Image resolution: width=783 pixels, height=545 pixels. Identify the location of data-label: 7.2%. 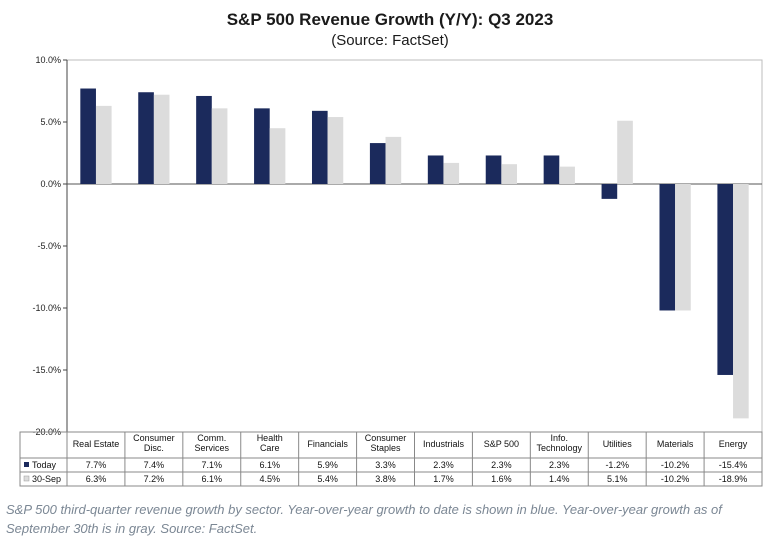
(154, 479).